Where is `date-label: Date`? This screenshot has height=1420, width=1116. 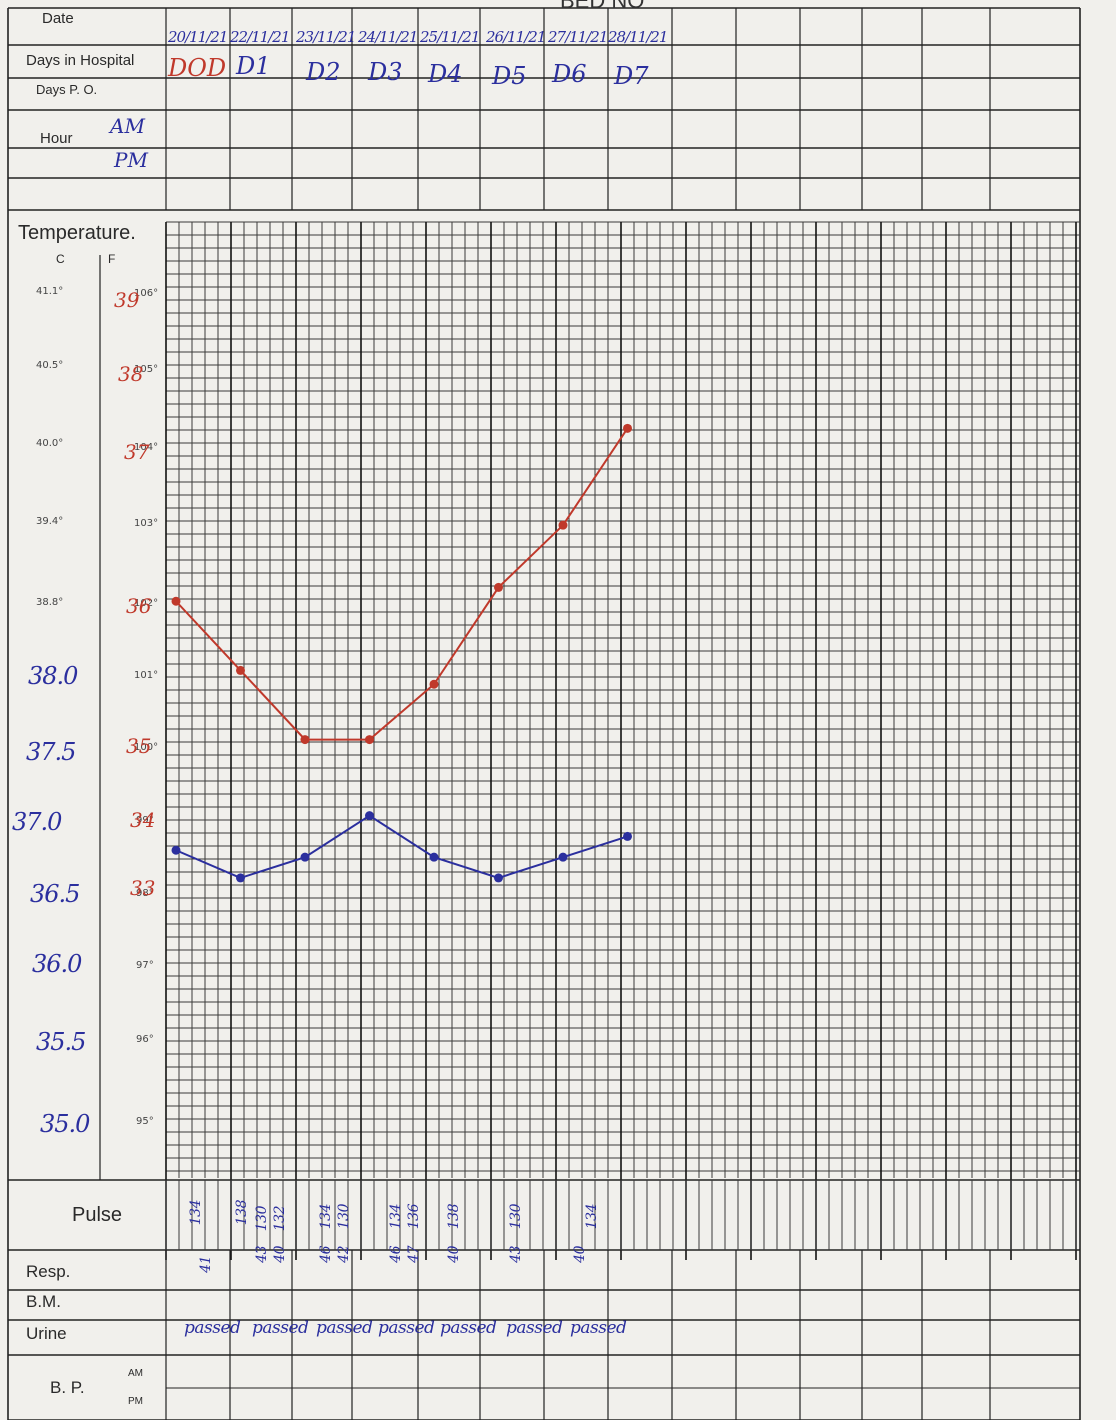
date-label: Date is located at coordinates (58, 18).